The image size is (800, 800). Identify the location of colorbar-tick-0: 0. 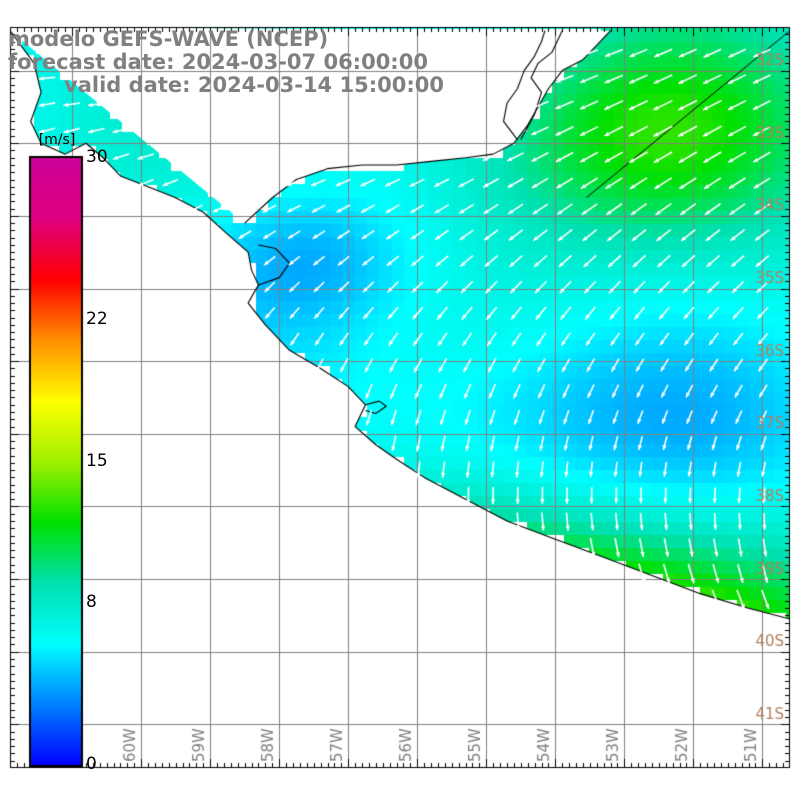
(91, 764).